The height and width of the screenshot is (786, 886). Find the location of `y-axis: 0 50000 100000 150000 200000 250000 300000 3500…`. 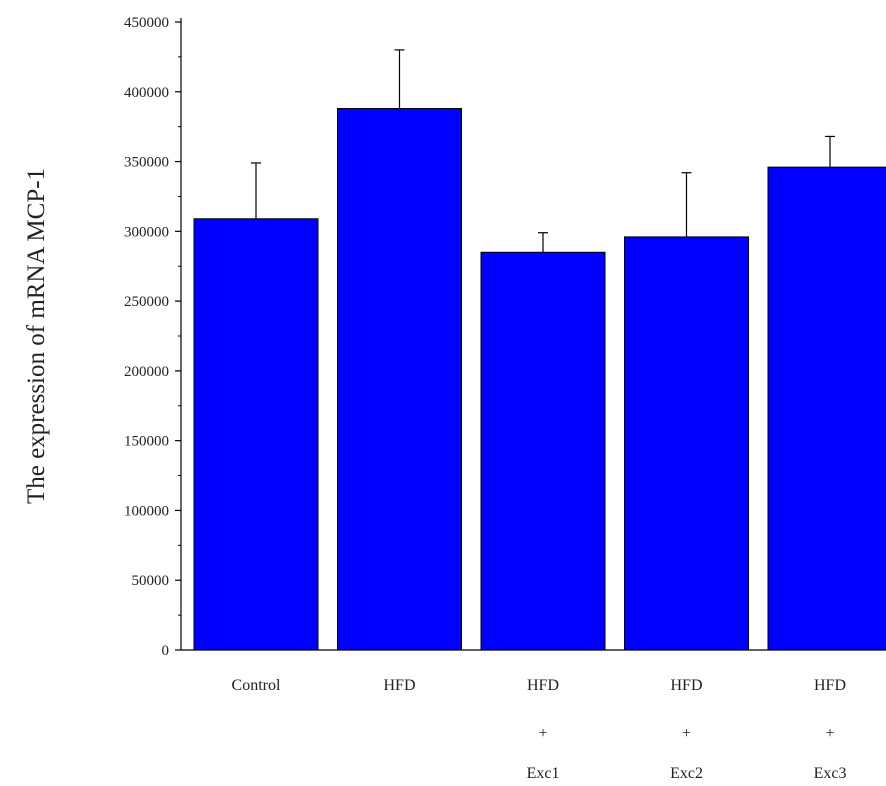

y-axis: 0 50000 100000 150000 200000 250000 300000 3500… is located at coordinates (153, 337).